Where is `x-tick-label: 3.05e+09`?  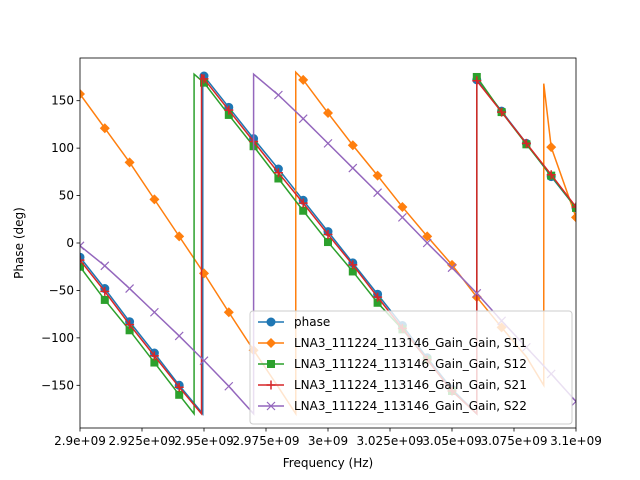
x-tick-label: 3.05e+09 is located at coordinates (451, 441).